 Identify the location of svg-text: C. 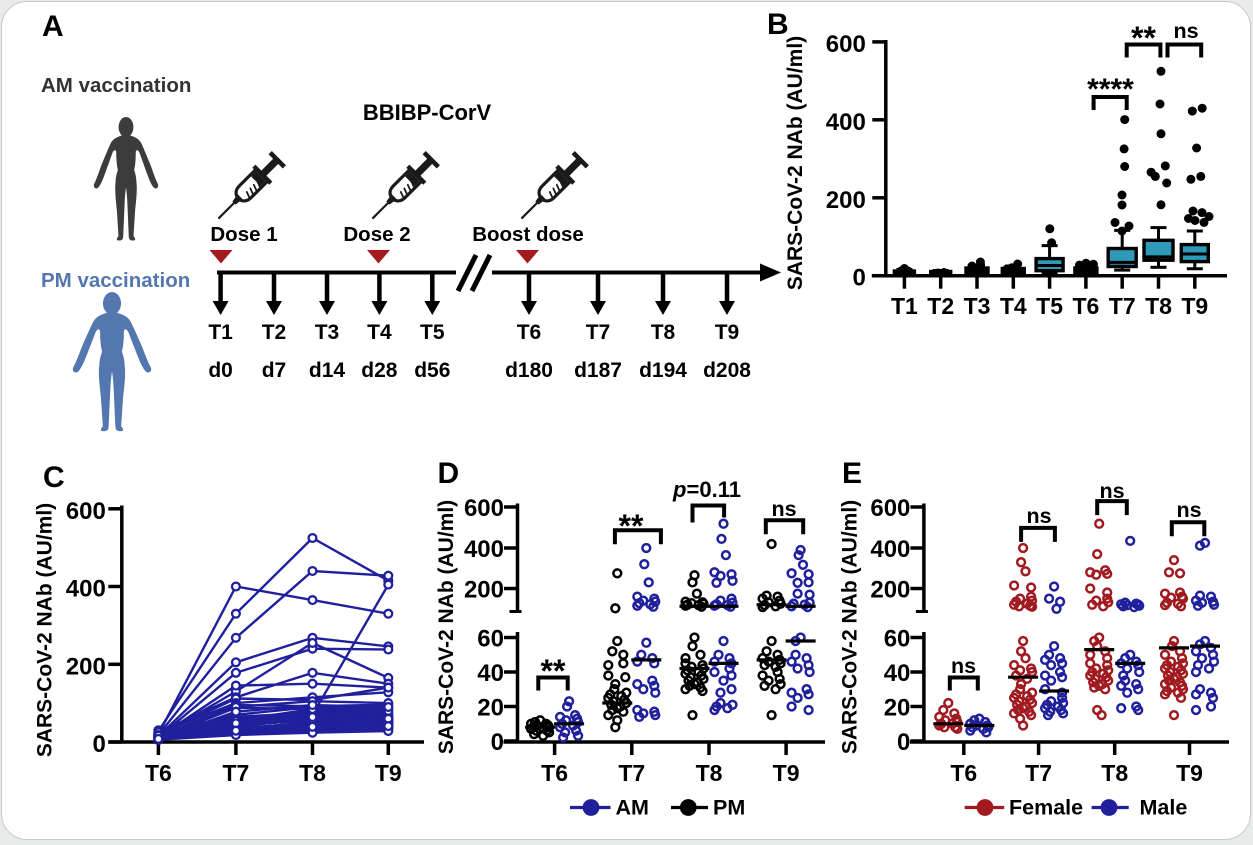
(54, 477).